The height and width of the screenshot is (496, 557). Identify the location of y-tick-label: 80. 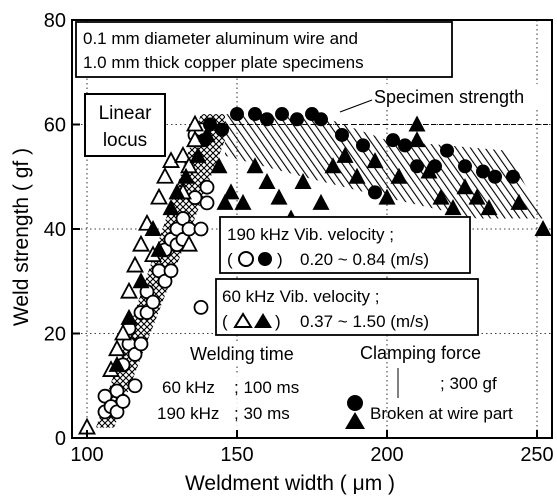
(55, 21).